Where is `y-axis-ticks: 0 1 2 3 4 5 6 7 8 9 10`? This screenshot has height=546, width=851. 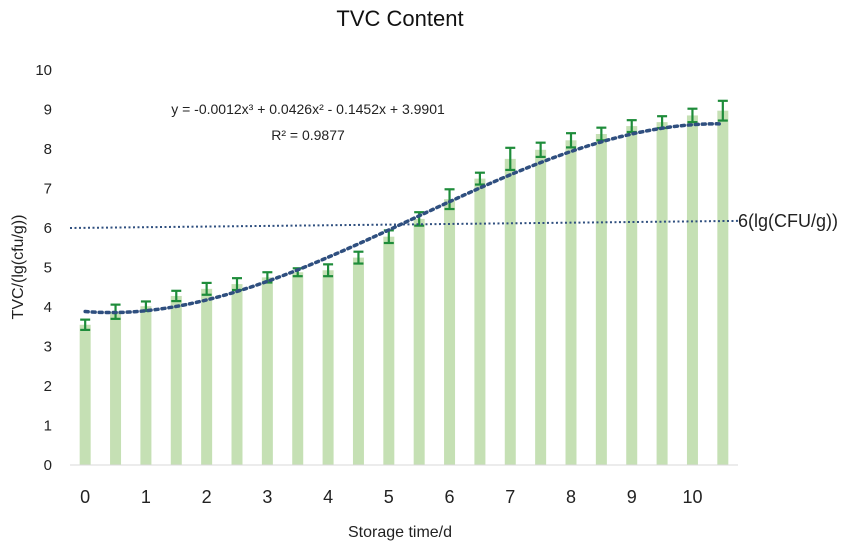 y-axis-ticks: 0 1 2 3 4 5 6 7 8 9 10 is located at coordinates (43, 268).